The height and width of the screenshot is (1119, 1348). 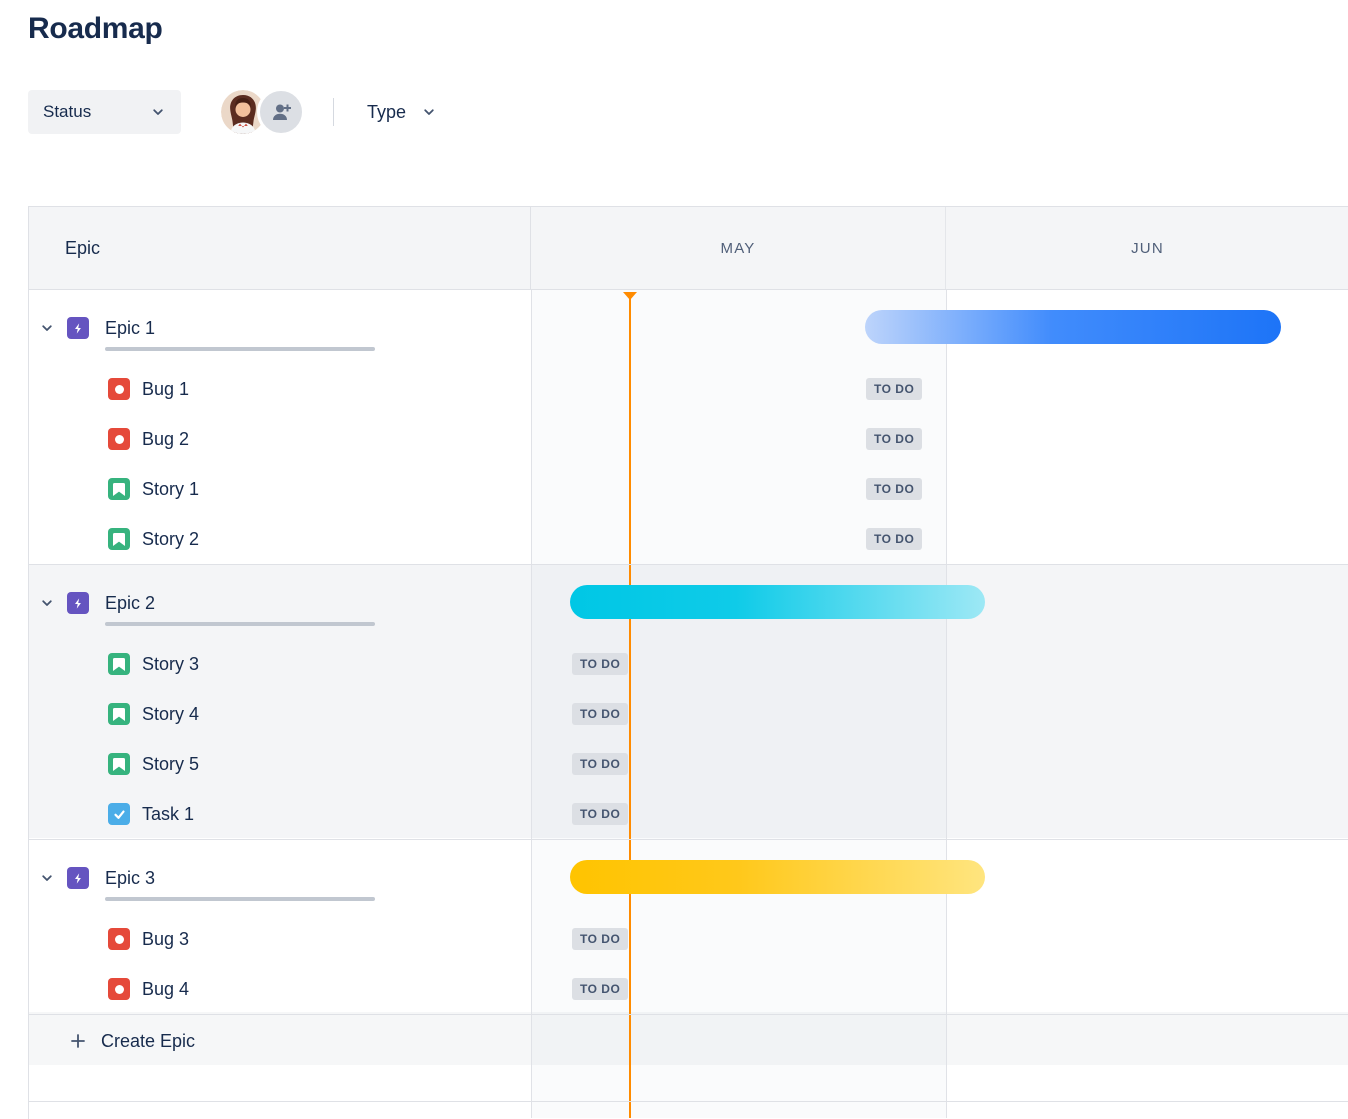 What do you see at coordinates (280, 1041) in the screenshot?
I see `create-epic-button: Create Epic` at bounding box center [280, 1041].